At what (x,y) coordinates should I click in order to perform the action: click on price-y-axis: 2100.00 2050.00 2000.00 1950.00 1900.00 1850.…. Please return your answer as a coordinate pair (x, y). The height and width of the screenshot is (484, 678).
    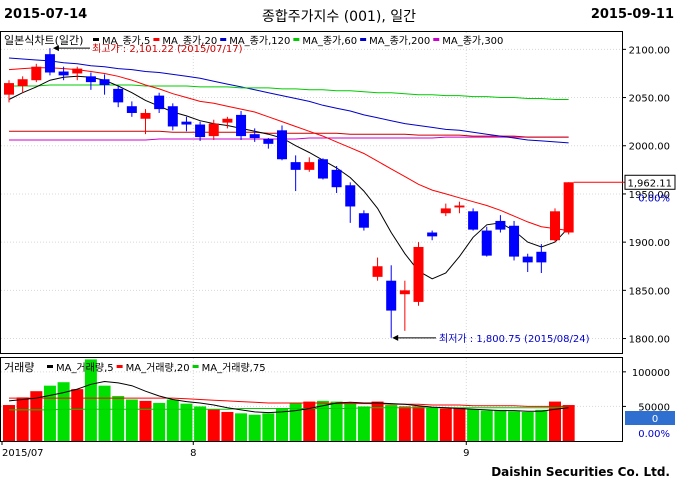
    Looking at the image, I should click on (646, 195).